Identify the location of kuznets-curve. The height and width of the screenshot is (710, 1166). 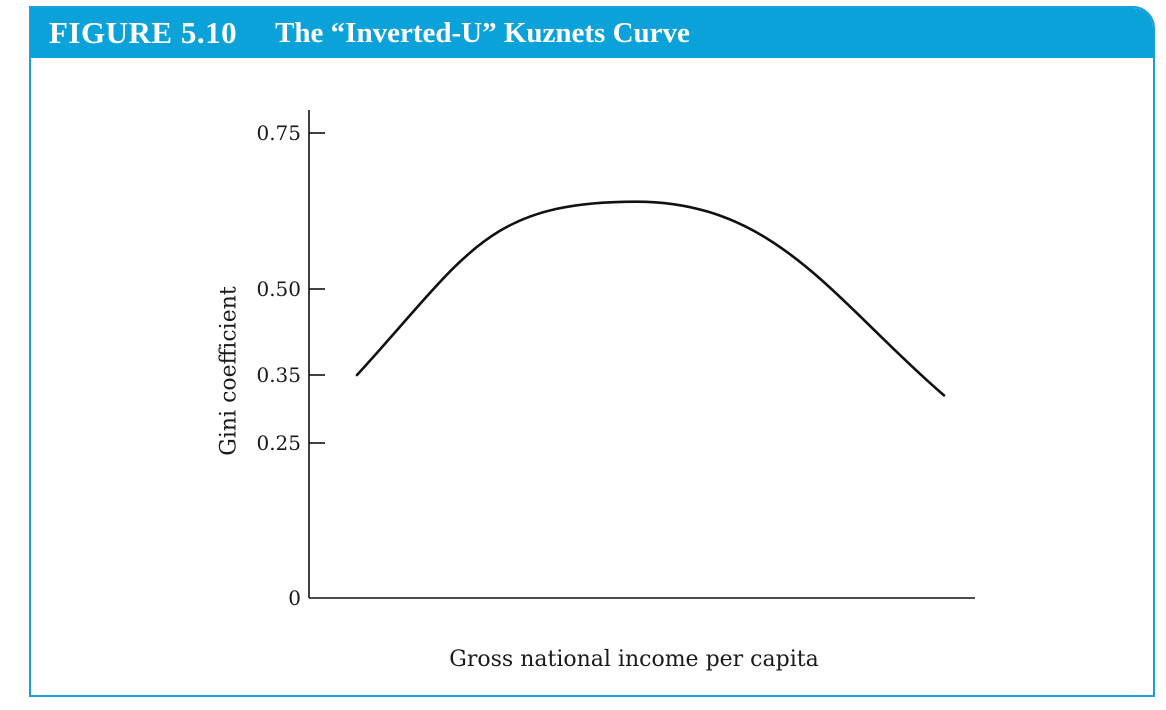
(650, 298).